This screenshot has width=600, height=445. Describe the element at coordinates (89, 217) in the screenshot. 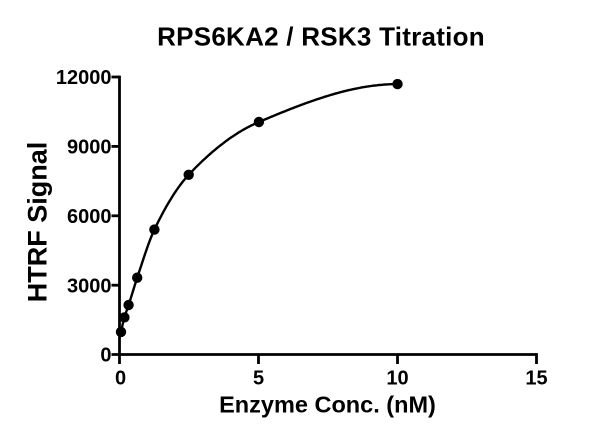

I see `svg-text: 6000` at that location.